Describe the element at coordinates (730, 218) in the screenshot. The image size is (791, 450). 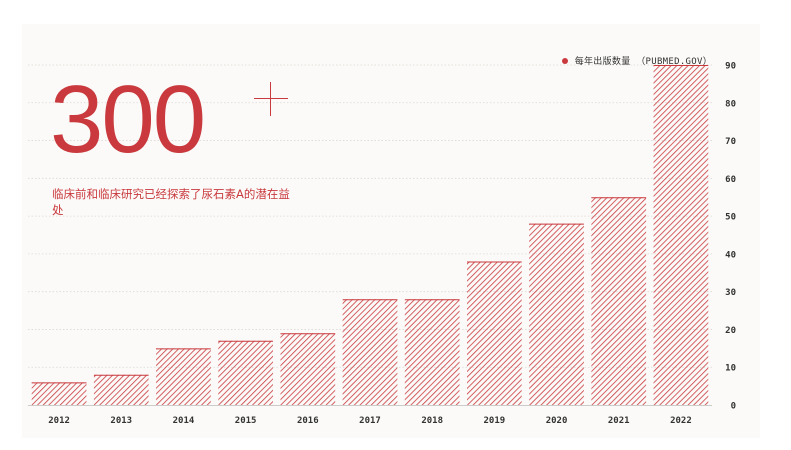
I see `y-tick-label: 50` at that location.